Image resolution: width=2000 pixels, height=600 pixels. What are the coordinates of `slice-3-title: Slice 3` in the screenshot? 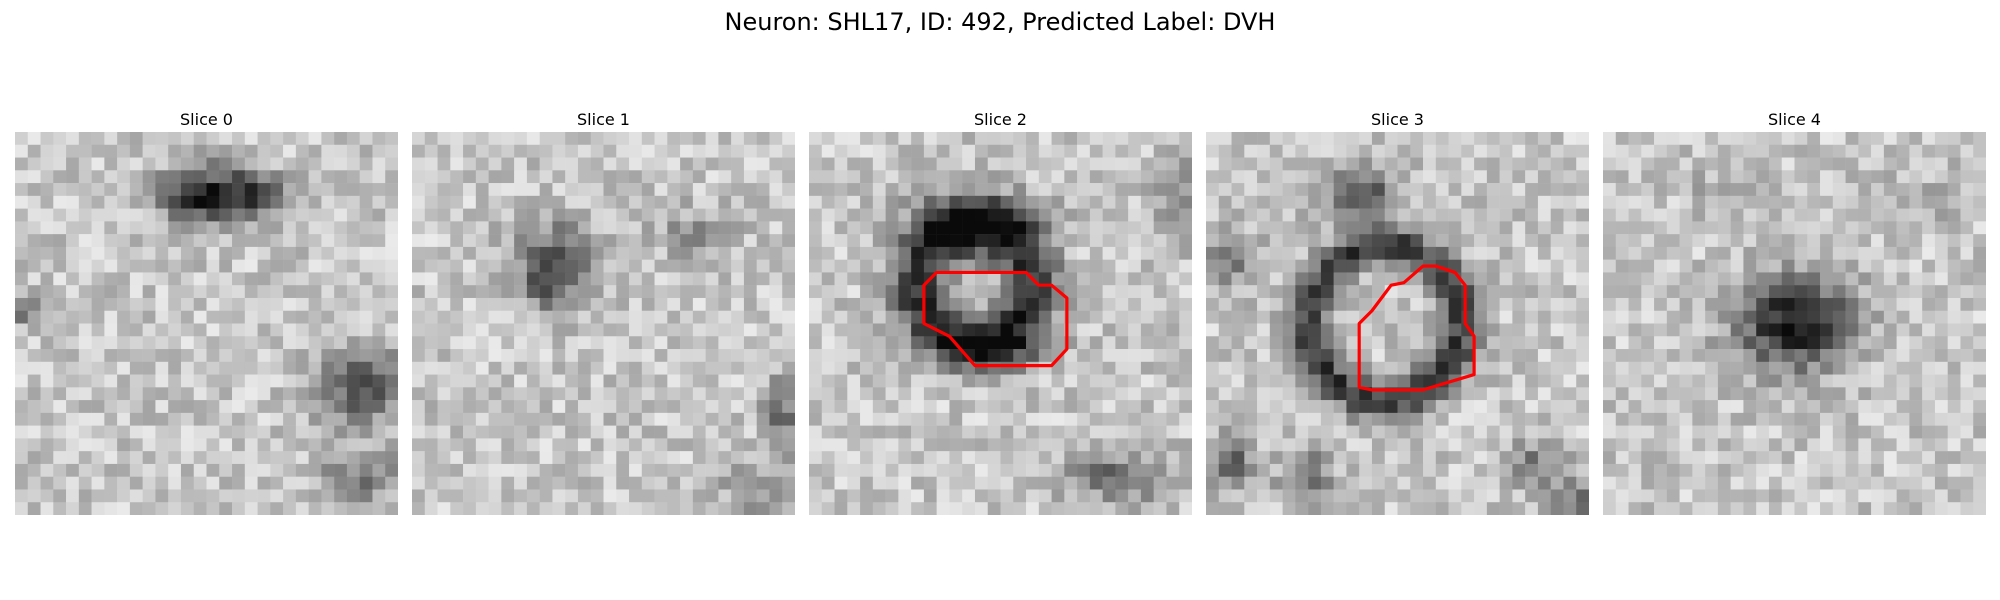 It's located at (1397, 120).